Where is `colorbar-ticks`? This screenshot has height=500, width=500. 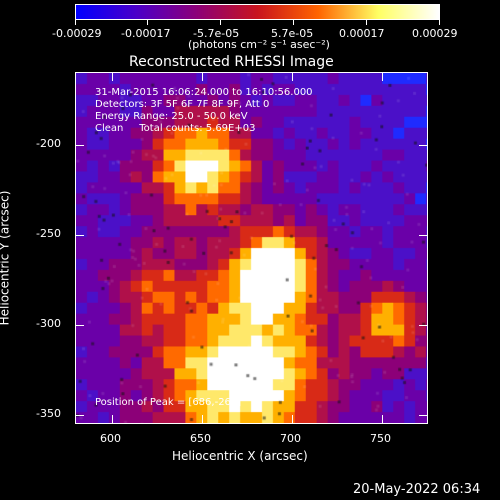
colorbar-ticks is located at coordinates (257, 22).